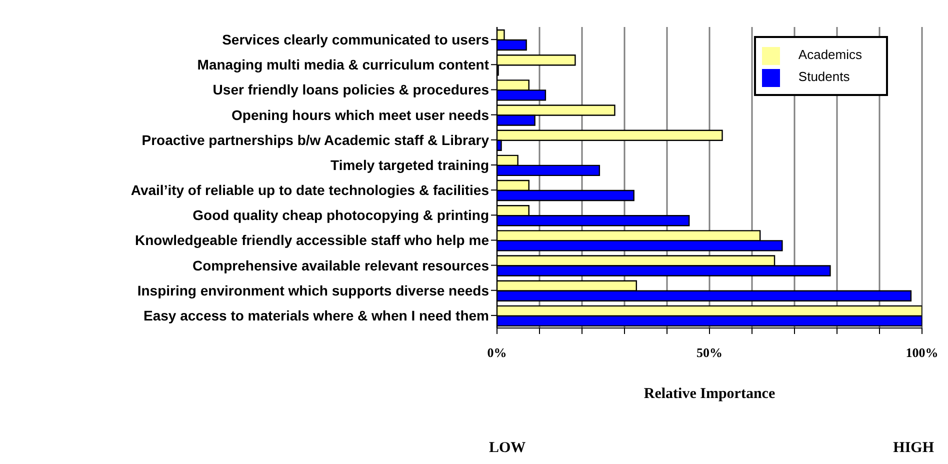 The height and width of the screenshot is (464, 948). Describe the element at coordinates (710, 394) in the screenshot. I see `x-axis-title: Relative Importance` at that location.